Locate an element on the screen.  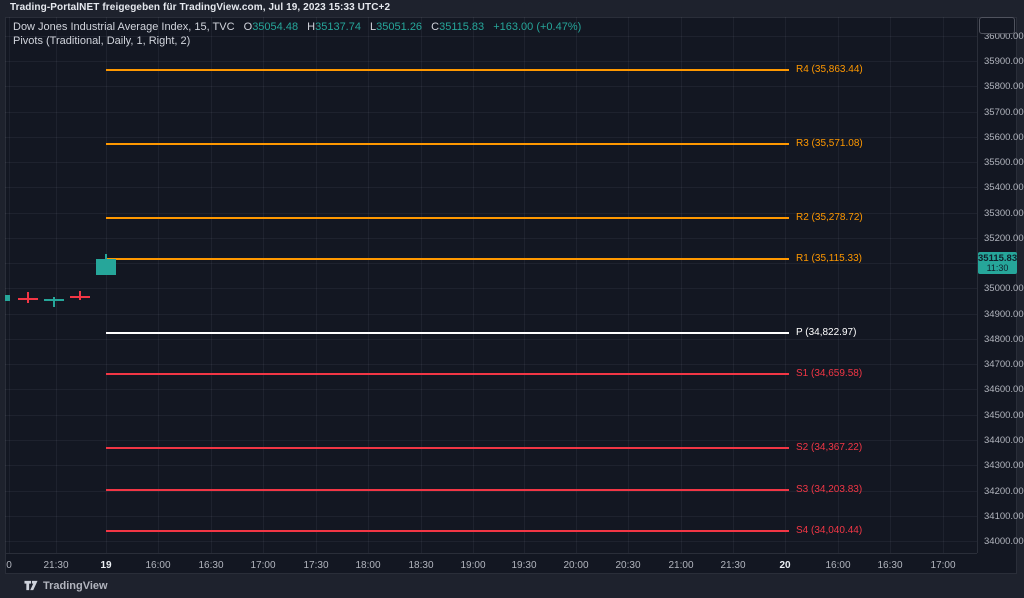
time-axis-label: 19:30 is located at coordinates (524, 565).